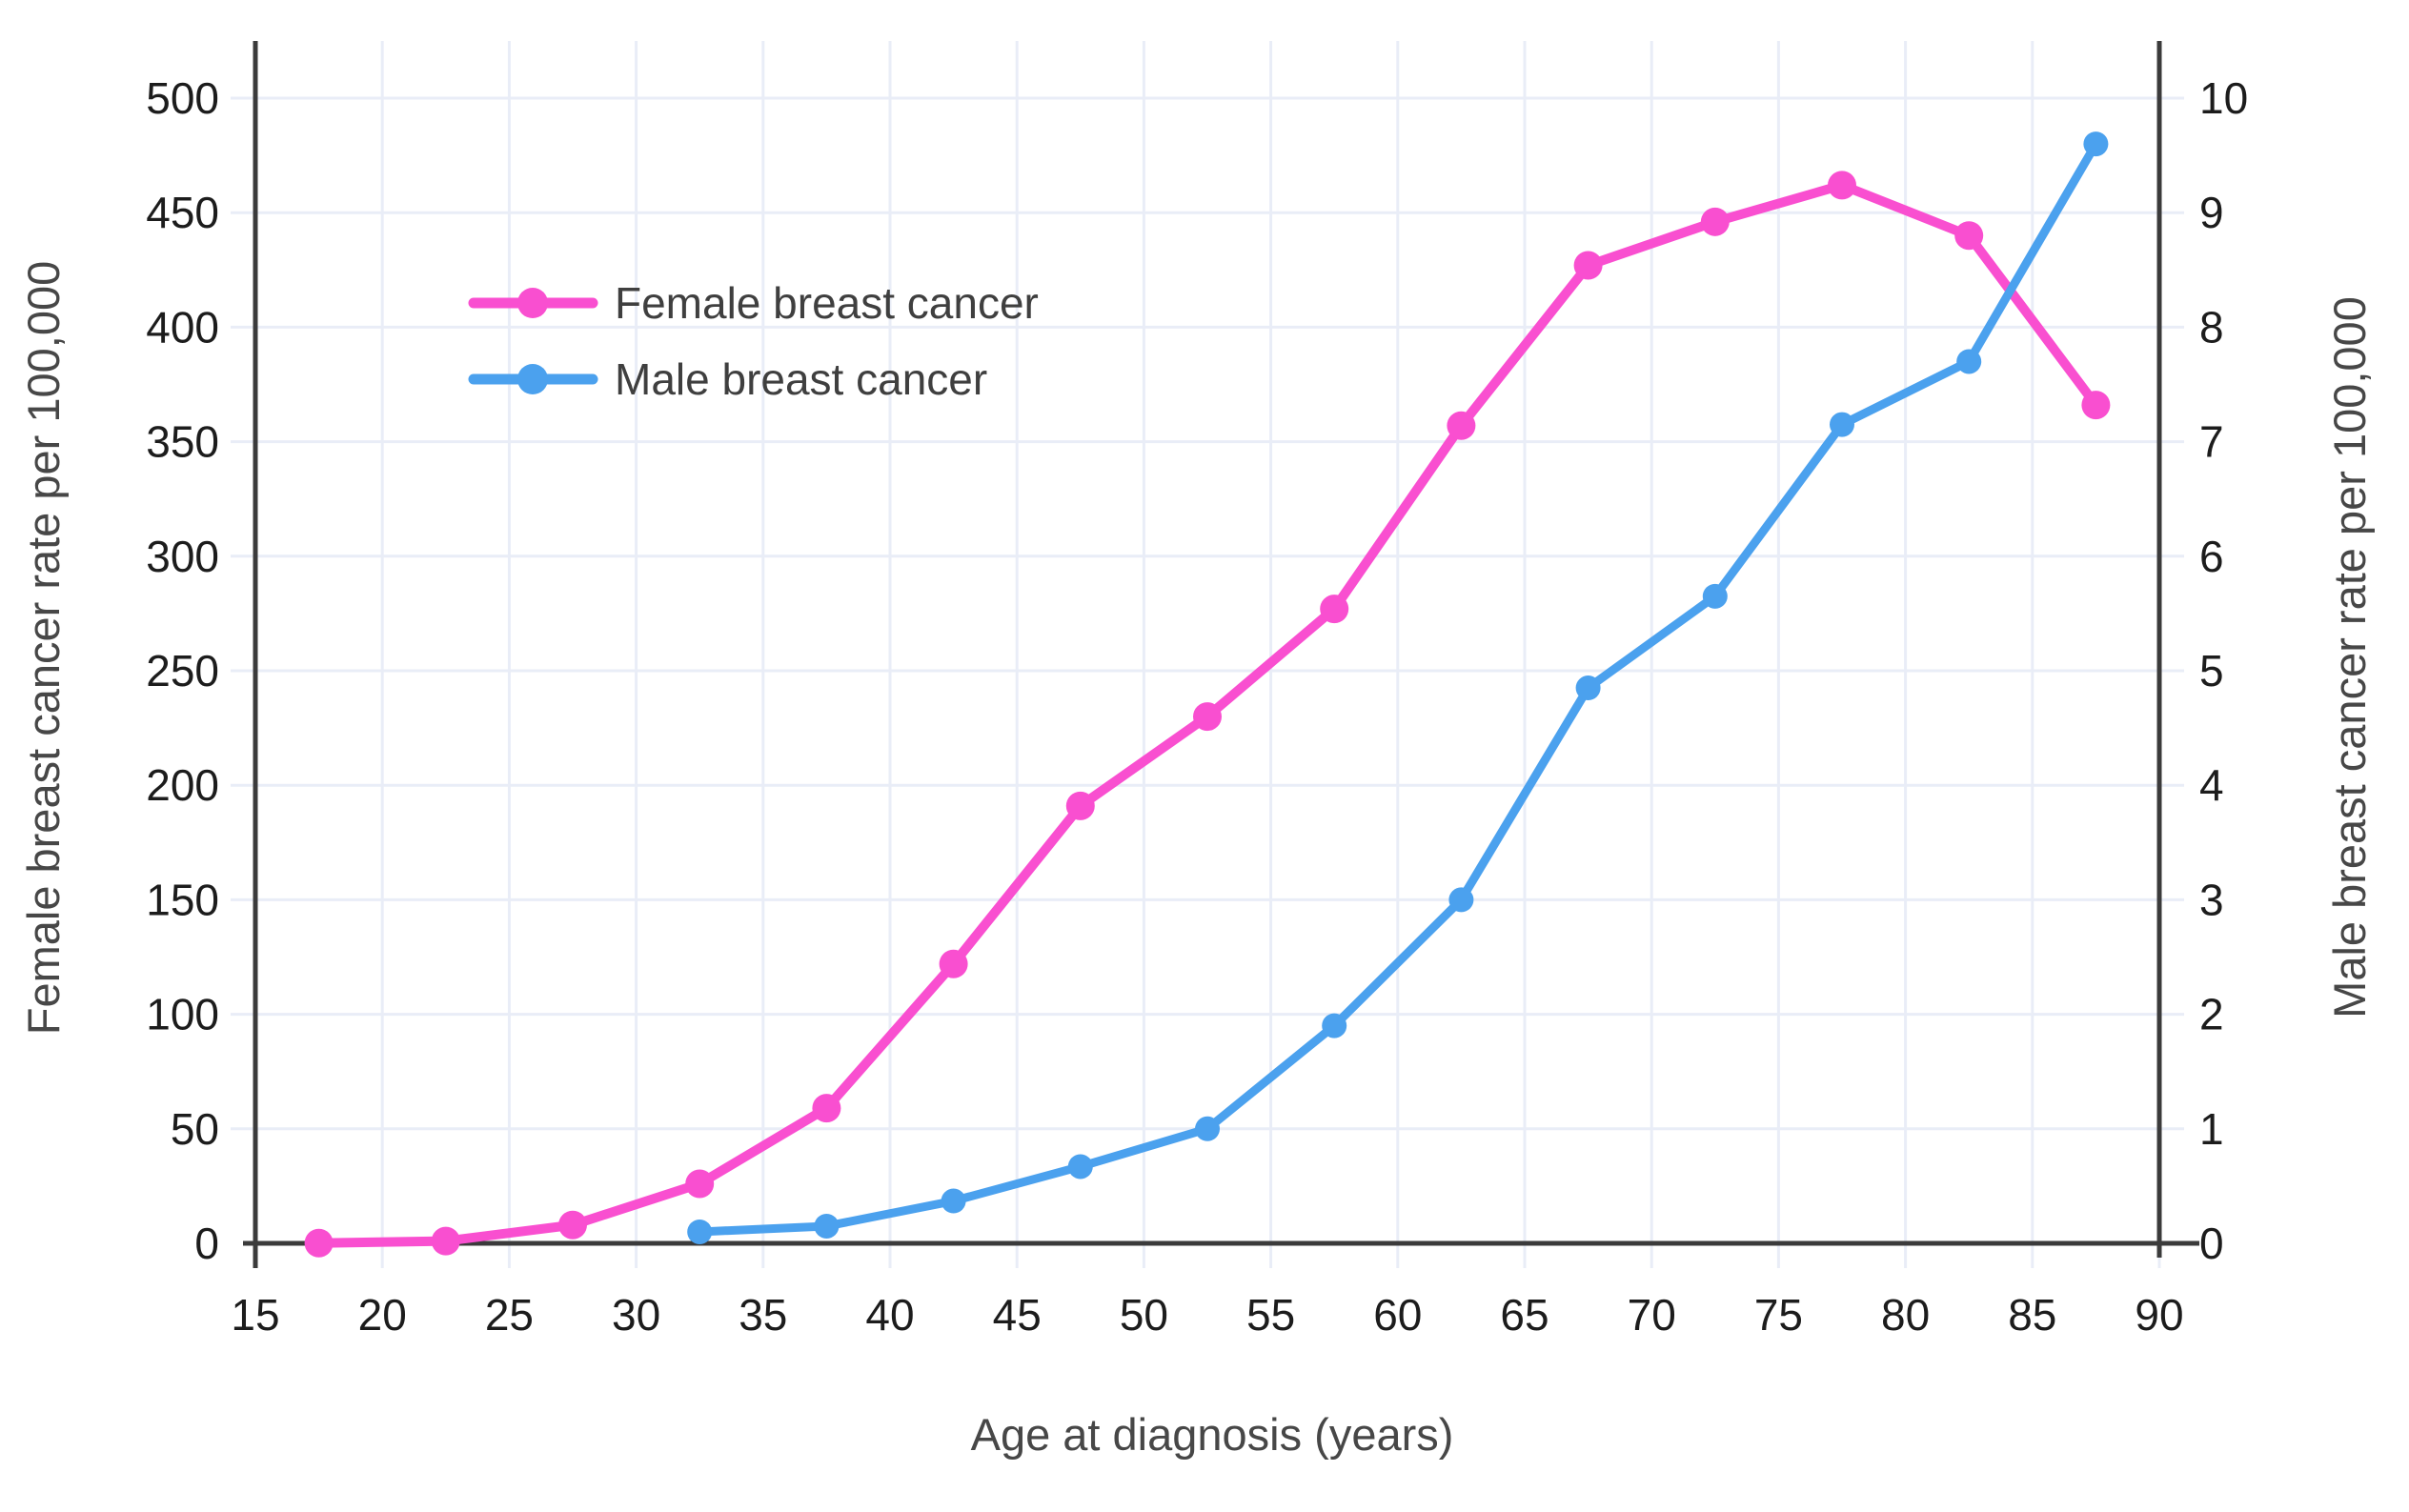  Describe the element at coordinates (1969, 236) in the screenshot. I see `data-point-female-82.5` at that location.